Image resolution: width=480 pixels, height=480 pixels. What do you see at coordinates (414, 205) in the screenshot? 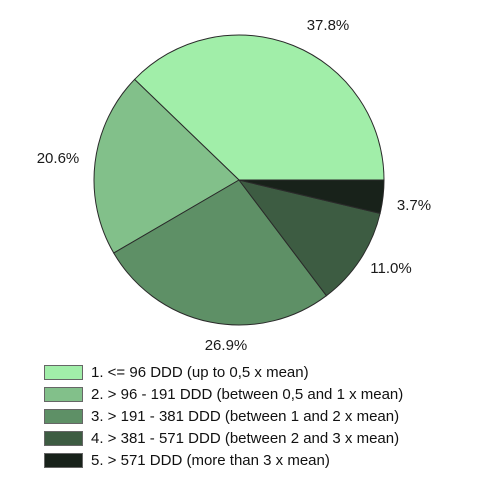
I see `slice-data-label: 3.7%` at bounding box center [414, 205].